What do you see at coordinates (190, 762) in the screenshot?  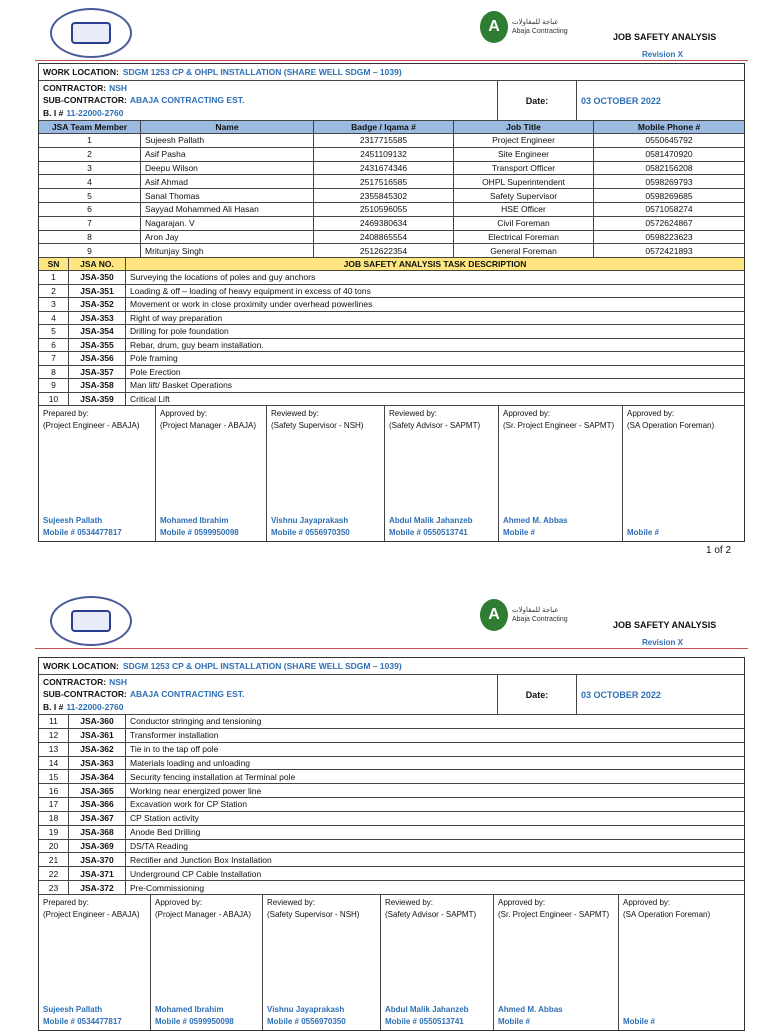 I see `task-description: Materials loading and unloading` at bounding box center [190, 762].